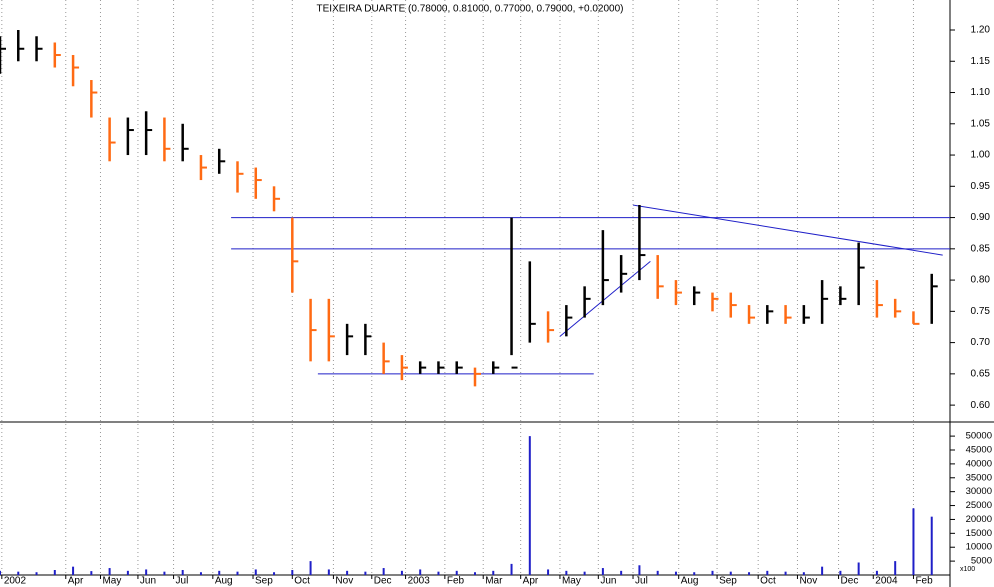  I want to click on y-tick-label: 45000, so click(979, 450).